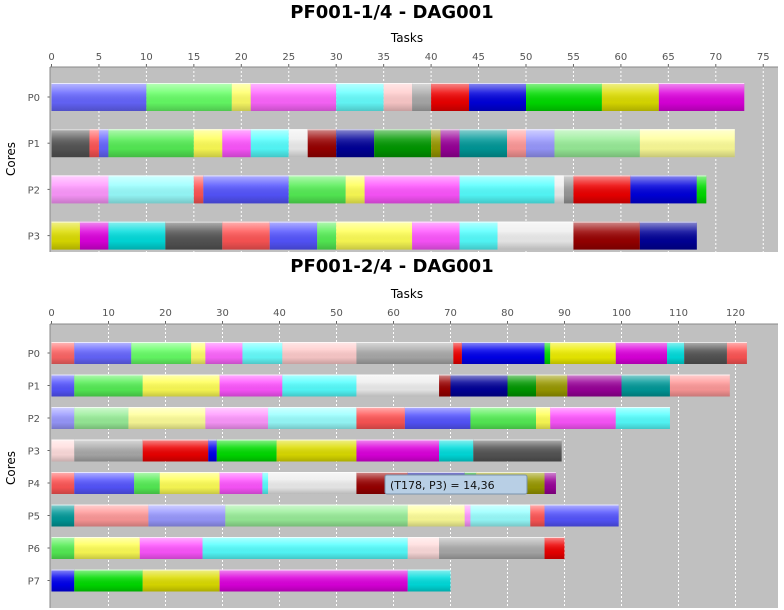 This screenshot has height=610, width=784. Describe the element at coordinates (621, 57) in the screenshot. I see `x-tick-label: 60` at that location.